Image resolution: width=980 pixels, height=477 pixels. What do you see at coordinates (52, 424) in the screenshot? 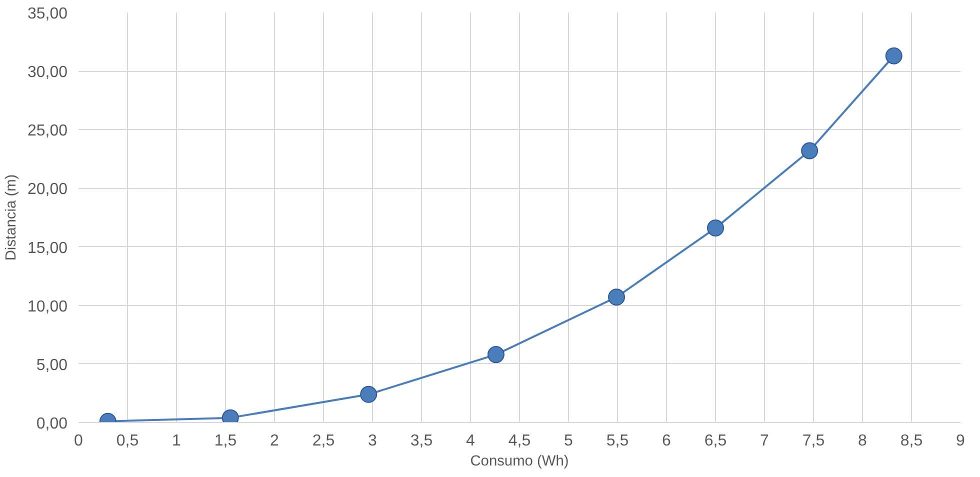
I see `y-tick-label: 0,00` at bounding box center [52, 424].